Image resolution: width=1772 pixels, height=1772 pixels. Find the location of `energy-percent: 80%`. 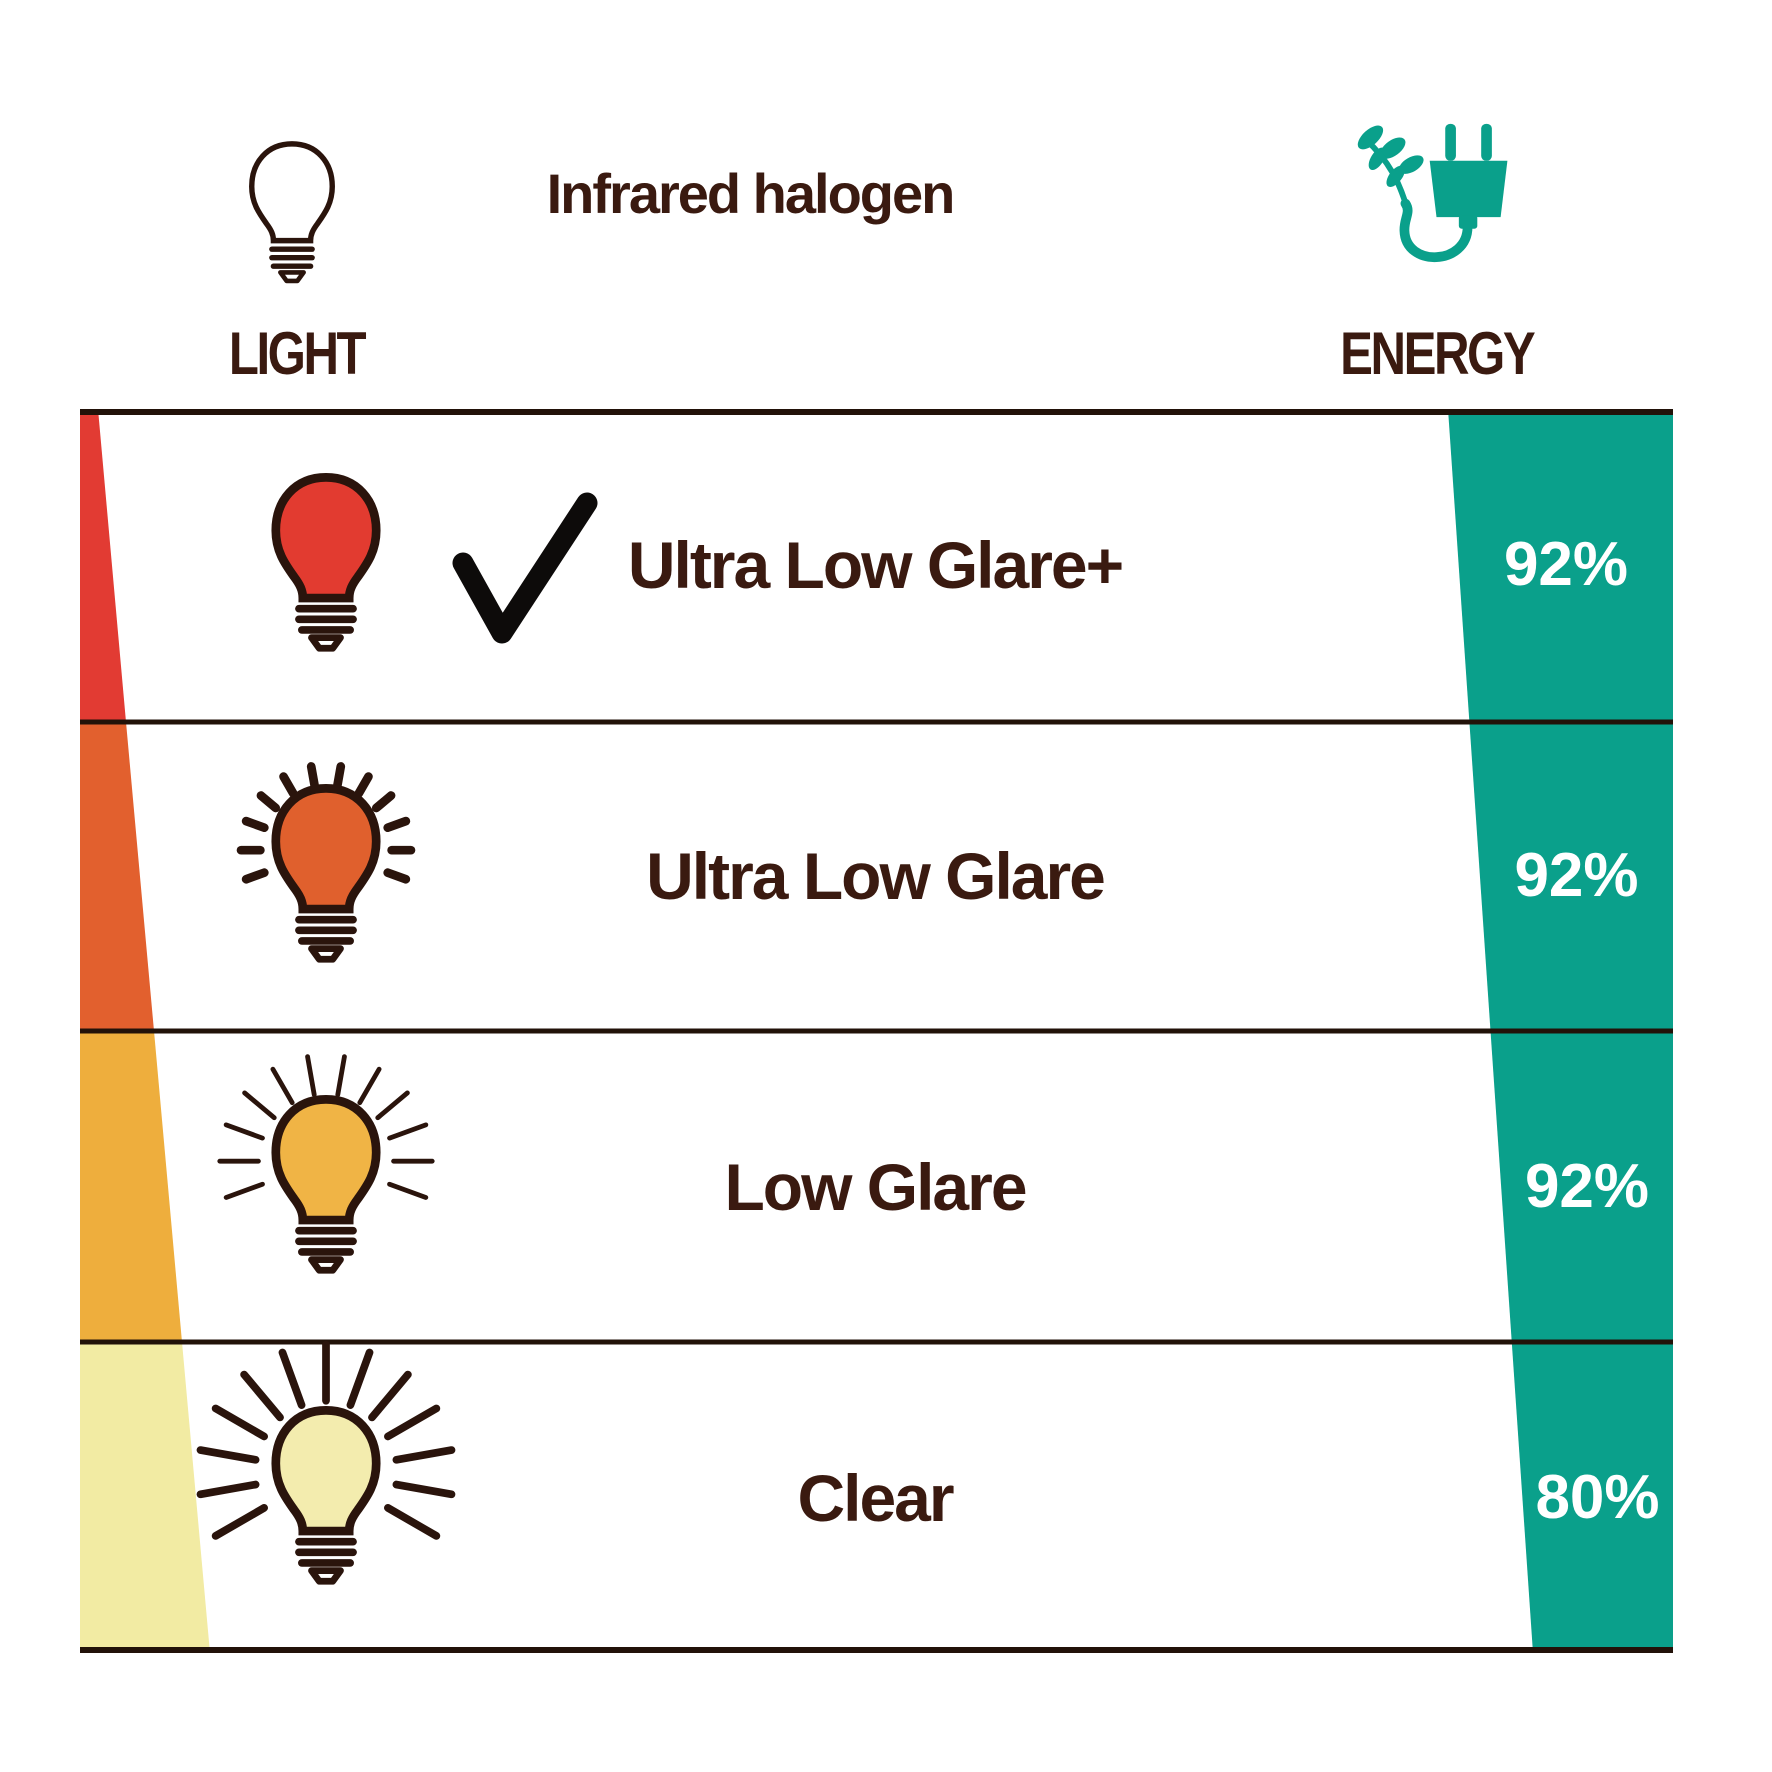

energy-percent: 80% is located at coordinates (1597, 1497).